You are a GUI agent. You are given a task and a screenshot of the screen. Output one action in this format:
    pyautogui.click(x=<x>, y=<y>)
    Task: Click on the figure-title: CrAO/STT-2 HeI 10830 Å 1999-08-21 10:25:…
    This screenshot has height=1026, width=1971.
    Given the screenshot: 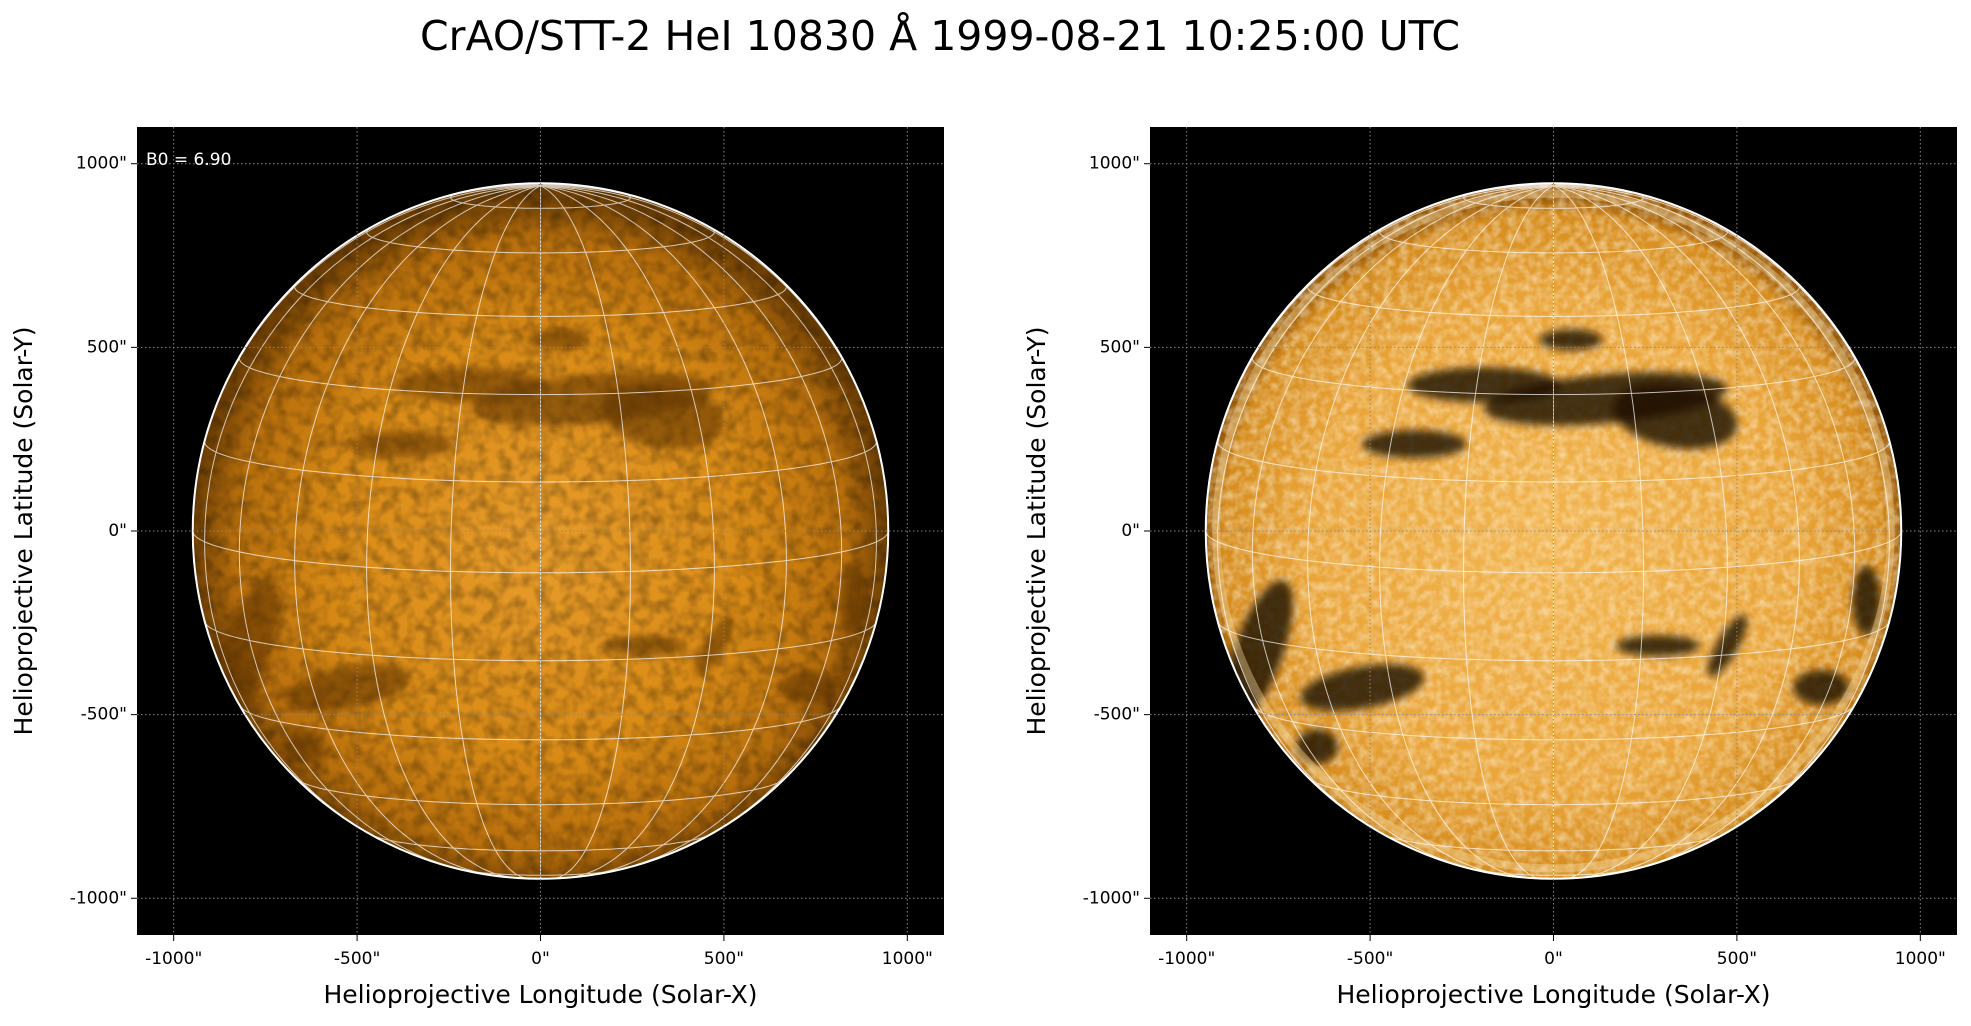 What is the action you would take?
    pyautogui.click(x=940, y=36)
    